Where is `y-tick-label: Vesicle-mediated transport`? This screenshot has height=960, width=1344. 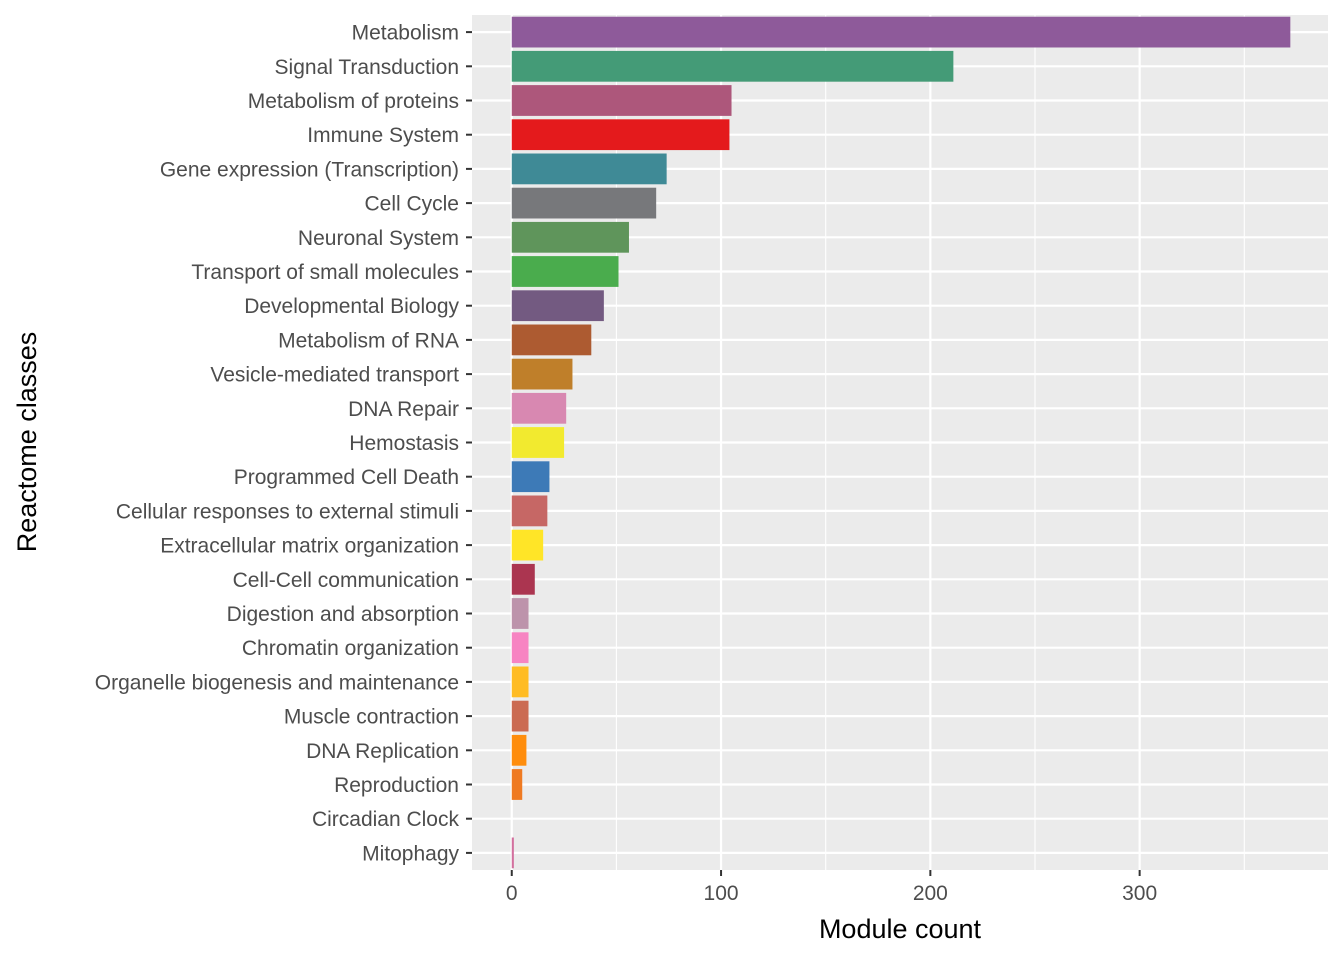
y-tick-label: Vesicle-mediated transport is located at coordinates (334, 375).